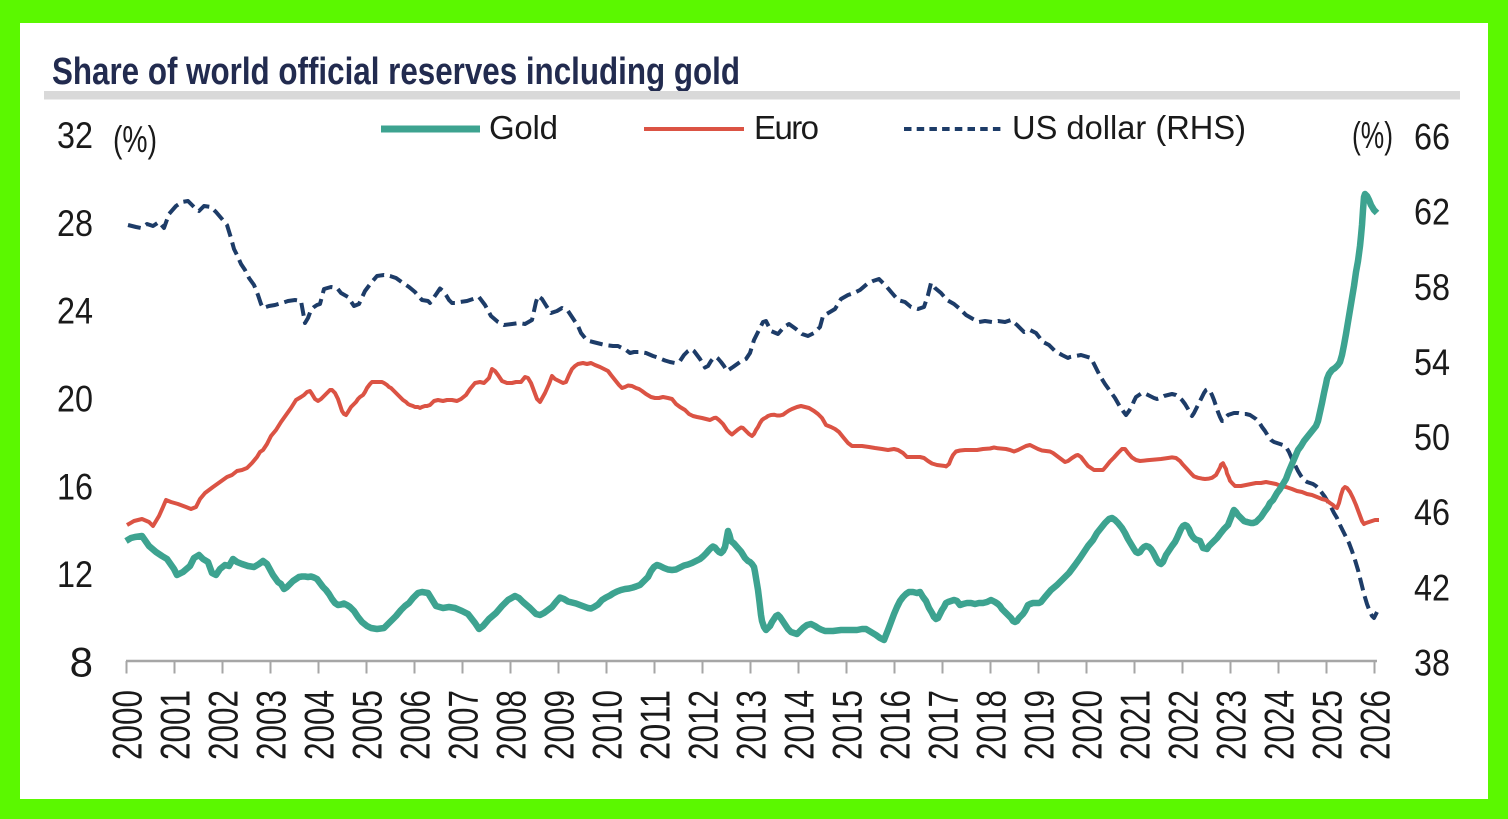 Image resolution: width=1508 pixels, height=819 pixels. Describe the element at coordinates (415, 725) in the screenshot. I see `svg-text: 2006` at that location.